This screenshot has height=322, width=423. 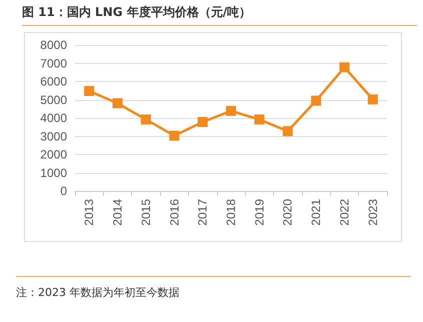 What do you see at coordinates (316, 212) in the screenshot?
I see `x-tick-label: 2021` at bounding box center [316, 212].